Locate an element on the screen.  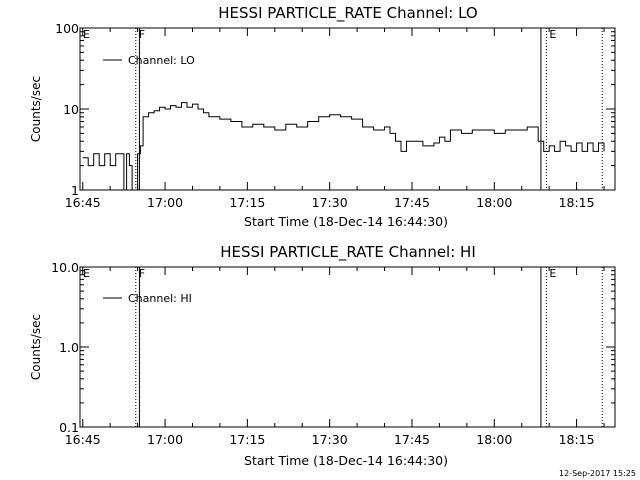
y-tick-label: 10.0 is located at coordinates (65, 267).